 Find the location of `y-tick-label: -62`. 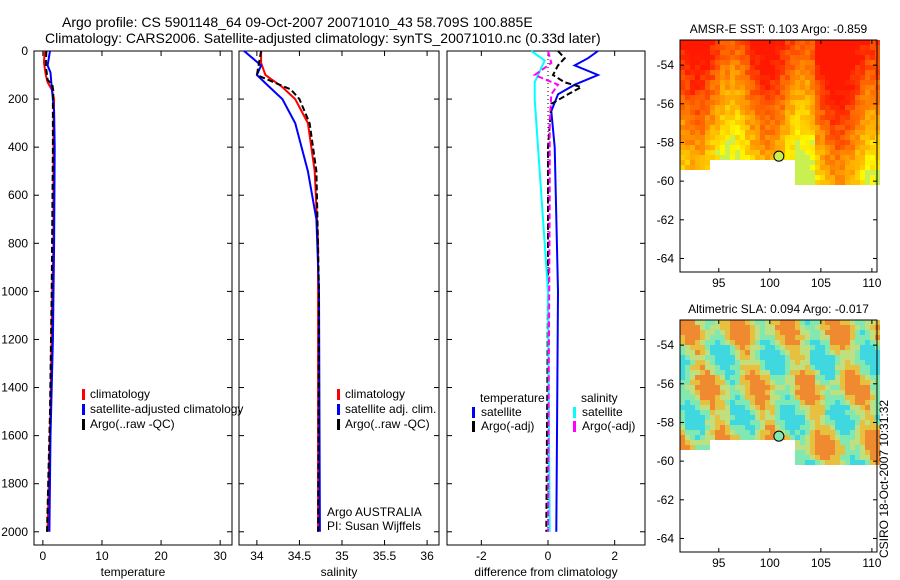

y-tick-label: -62 is located at coordinates (666, 500).